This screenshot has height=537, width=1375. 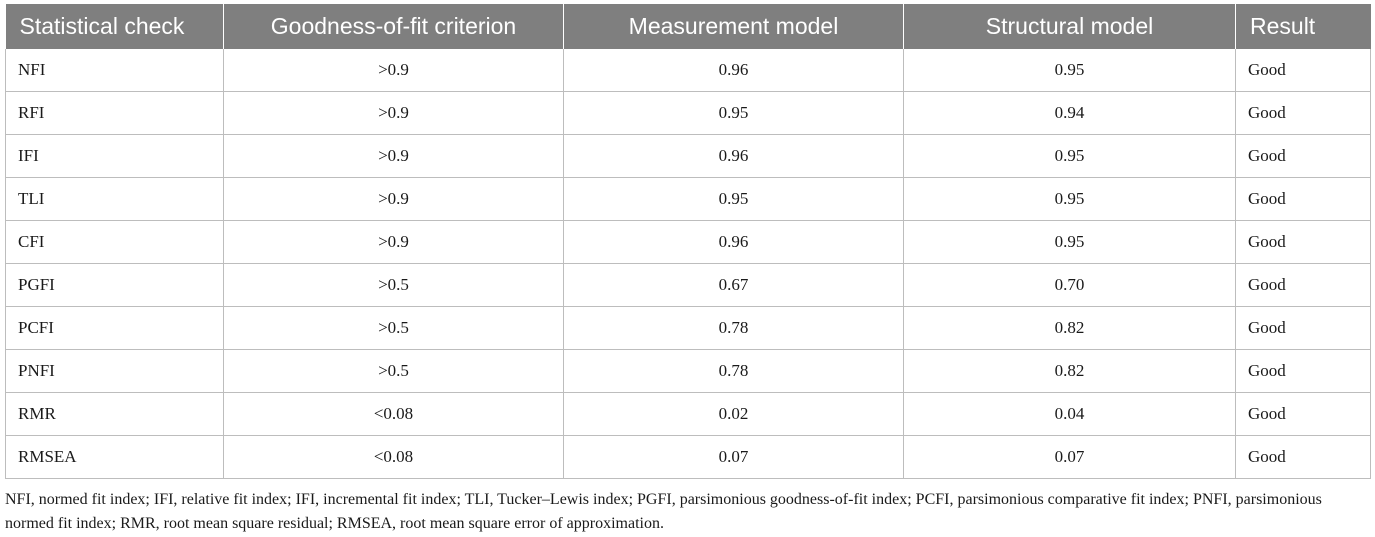 What do you see at coordinates (114, 26) in the screenshot?
I see `header-statistical-check: Statistical check` at bounding box center [114, 26].